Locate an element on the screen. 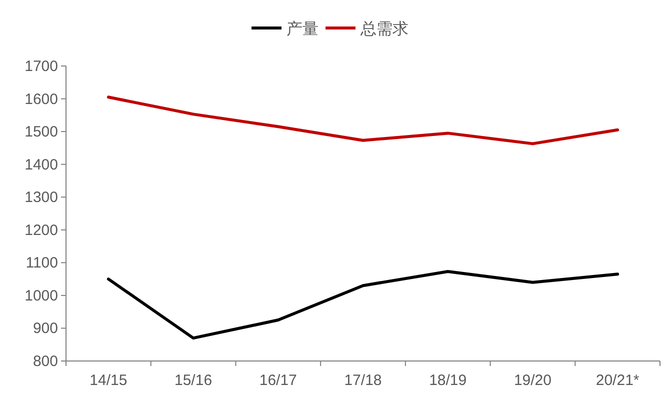 This screenshot has height=405, width=668. x-tick-label: 14/15 is located at coordinates (109, 380).